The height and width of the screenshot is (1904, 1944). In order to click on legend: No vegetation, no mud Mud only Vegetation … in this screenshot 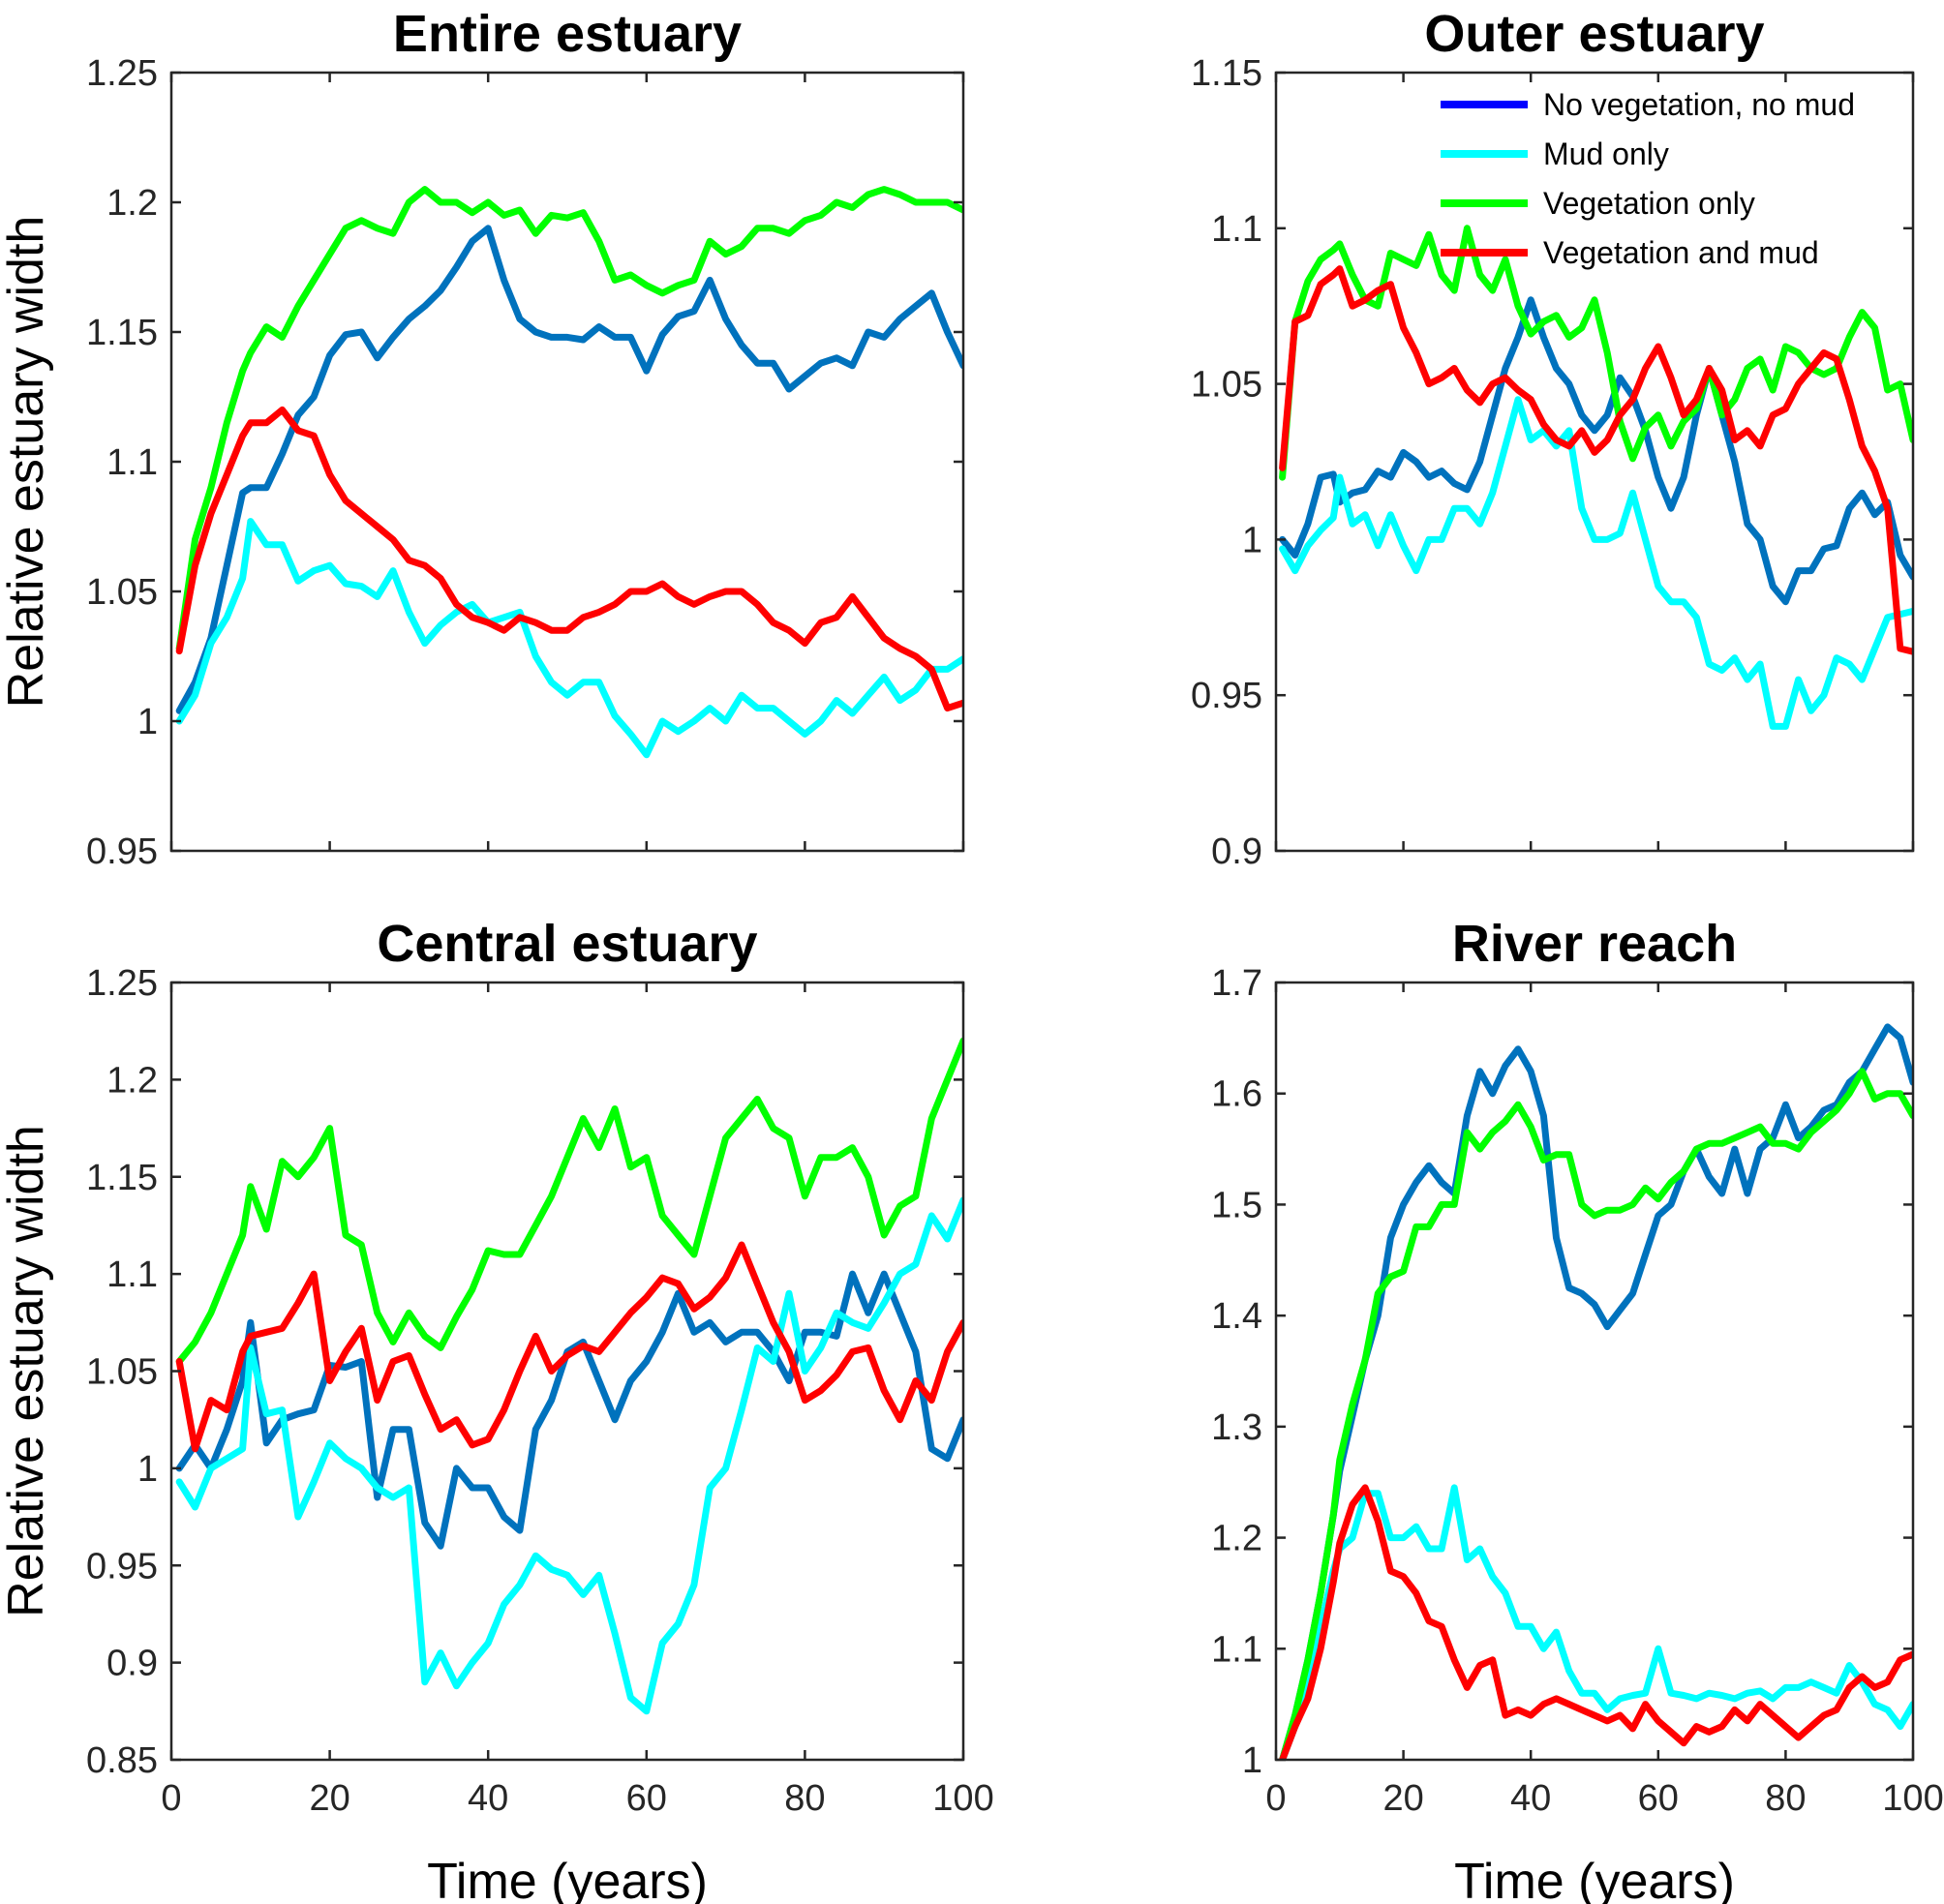, I will do `click(1648, 179)`.